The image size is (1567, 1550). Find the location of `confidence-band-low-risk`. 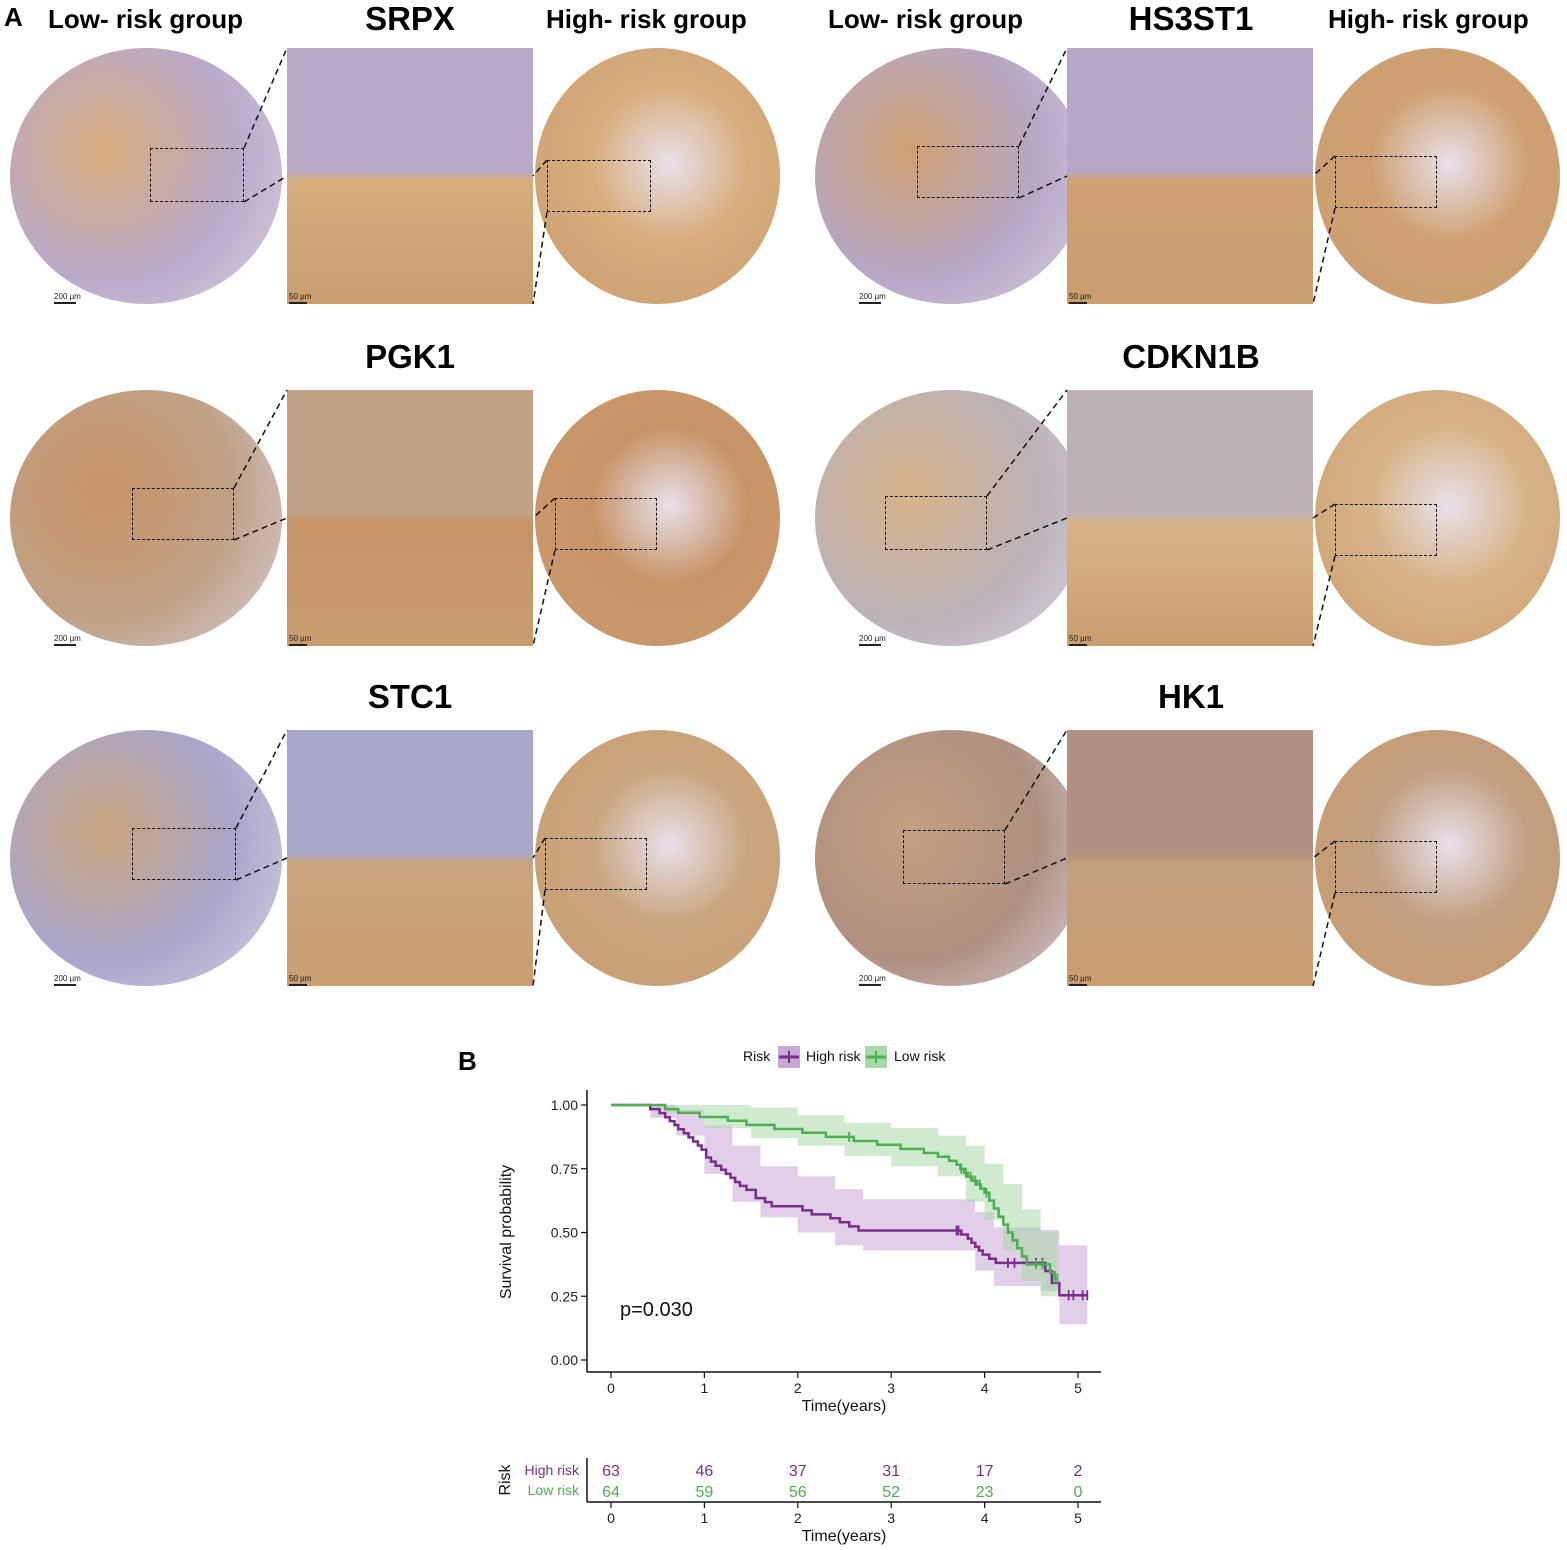

confidence-band-low-risk is located at coordinates (834, 1204).